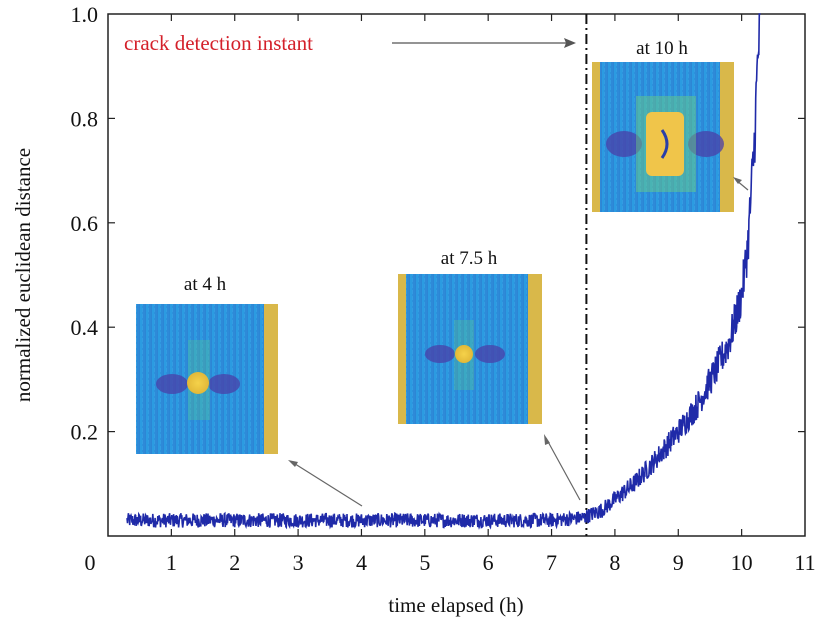 Image resolution: width=819 pixels, height=625 pixels. I want to click on inset-10h-pointer-head, so click(737, 180).